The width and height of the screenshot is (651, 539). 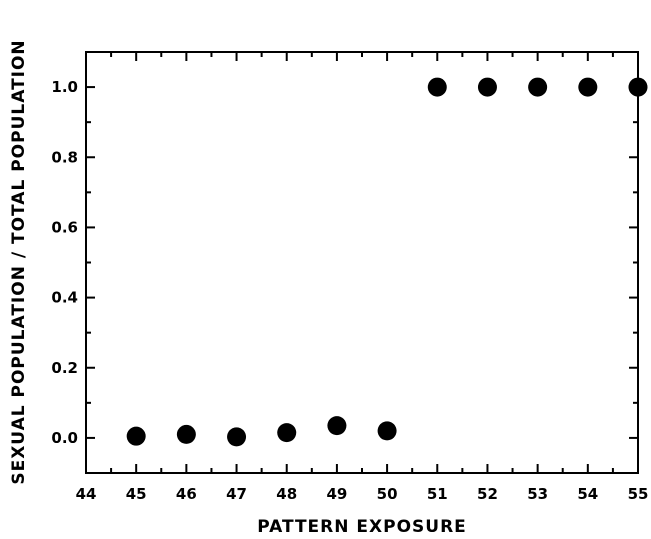 What do you see at coordinates (487, 494) in the screenshot?
I see `x-tick-label: 52` at bounding box center [487, 494].